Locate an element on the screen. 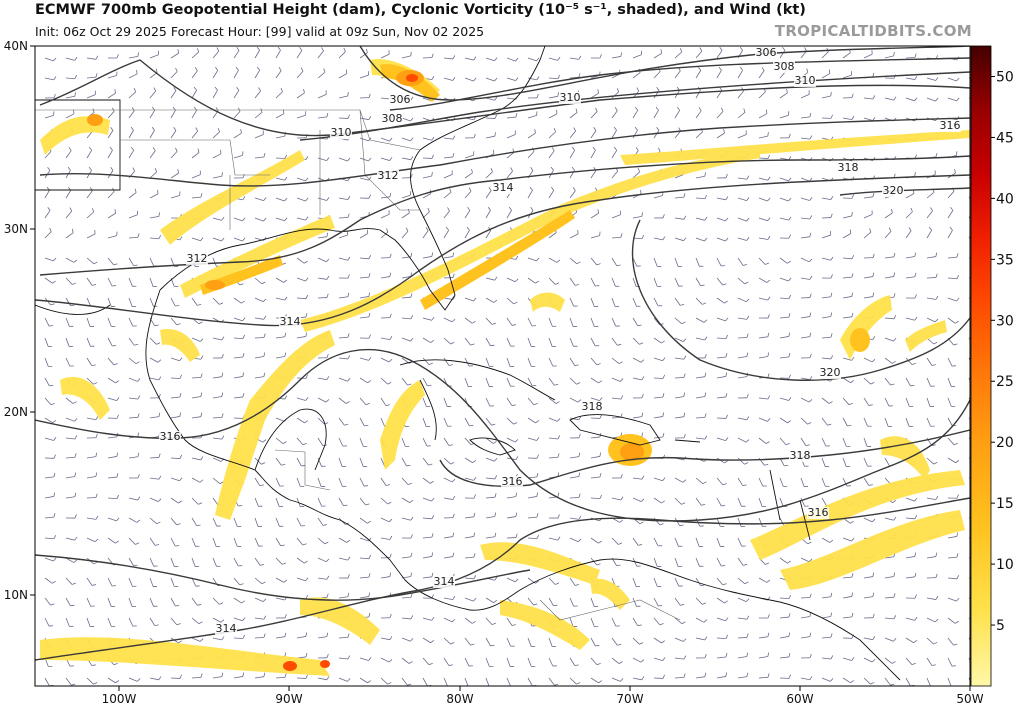  colorbar-tick-label: 5 is located at coordinates (1000, 626).